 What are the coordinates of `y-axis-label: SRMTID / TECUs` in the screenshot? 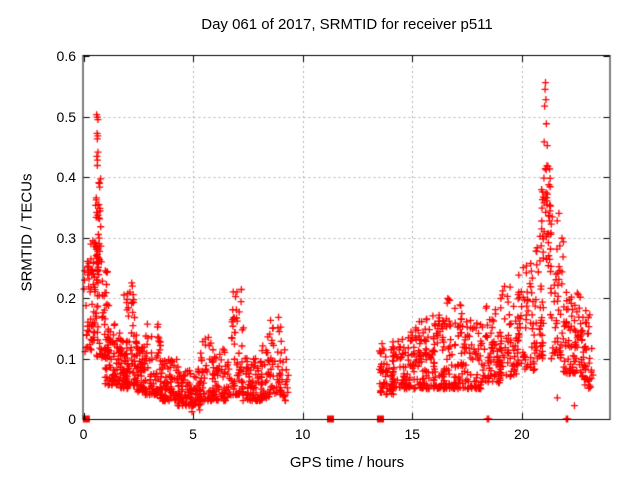 It's located at (27, 232).